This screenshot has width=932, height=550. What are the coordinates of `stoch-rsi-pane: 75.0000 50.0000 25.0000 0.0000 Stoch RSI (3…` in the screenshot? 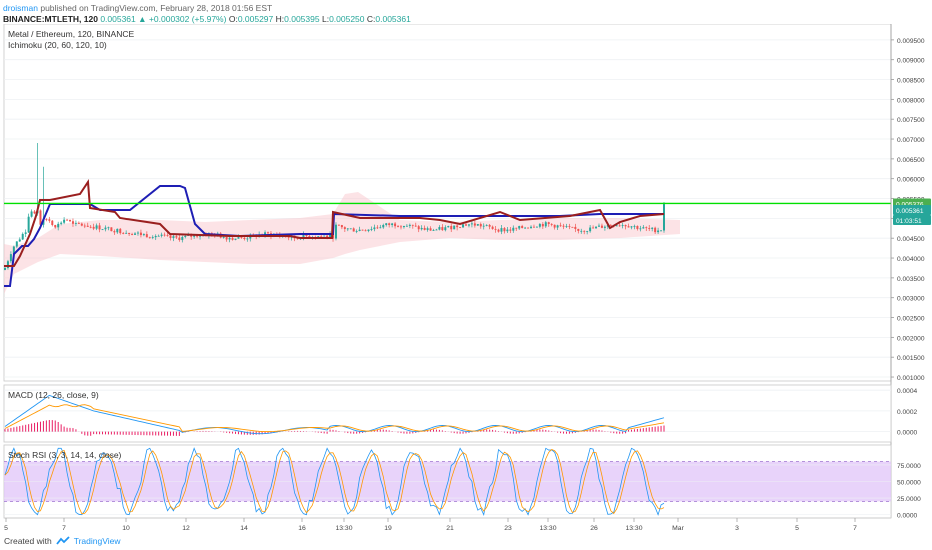 It's located at (462, 482).